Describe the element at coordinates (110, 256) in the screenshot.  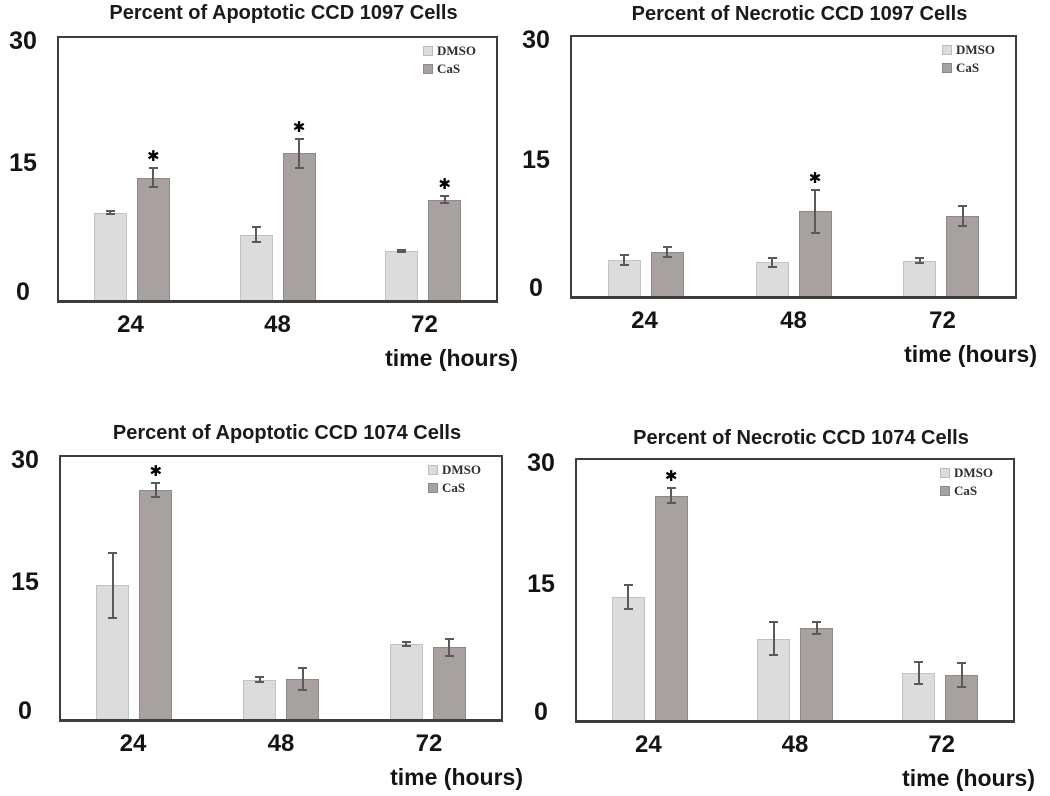
I see `bar-dmso-24h` at that location.